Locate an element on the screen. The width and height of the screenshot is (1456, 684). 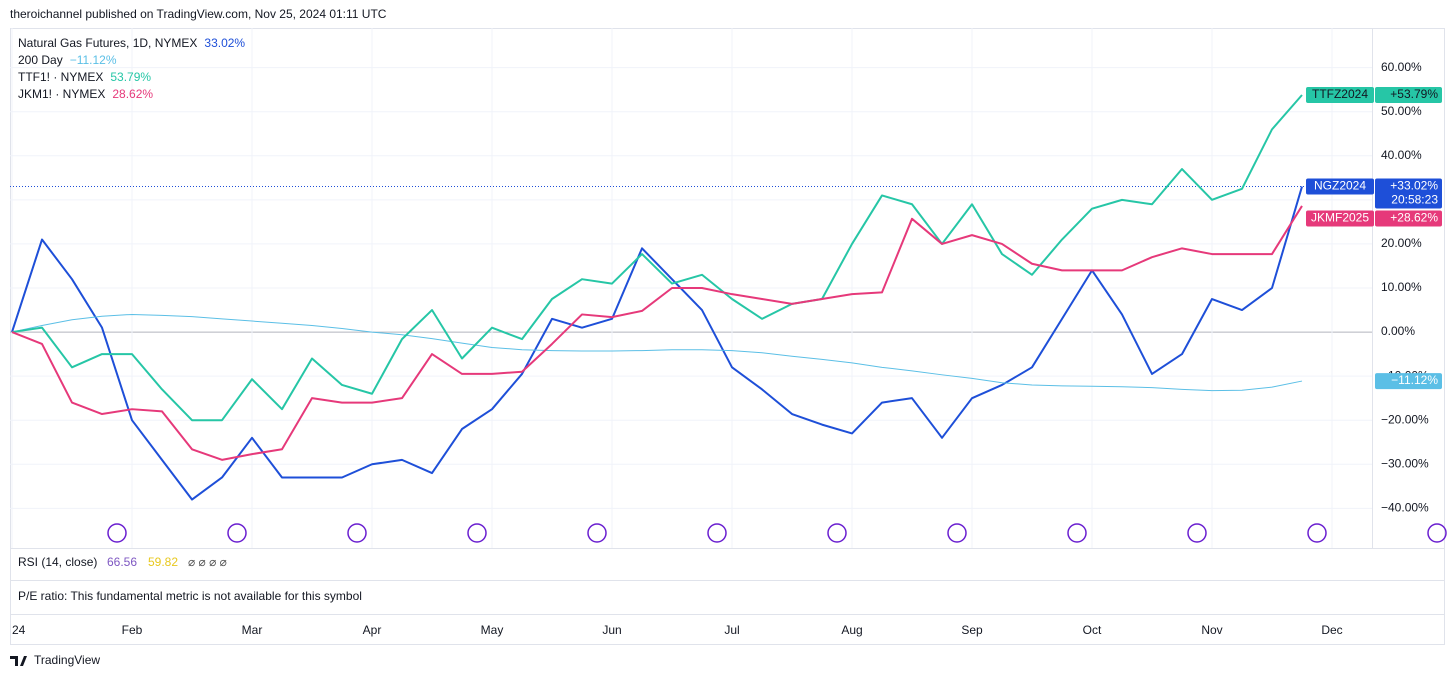
legend-value: −11.12% is located at coordinates (93, 60).